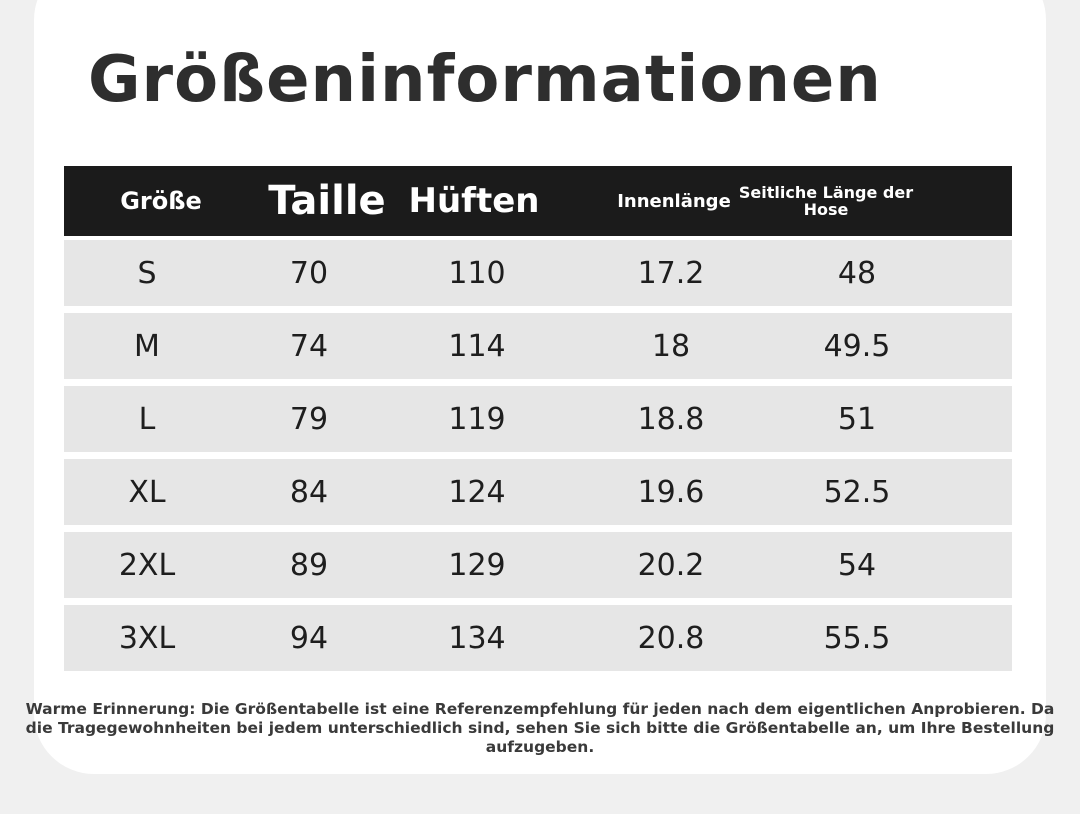 This screenshot has width=1080, height=814. What do you see at coordinates (857, 492) in the screenshot?
I see `cell-side-length: 52.5` at bounding box center [857, 492].